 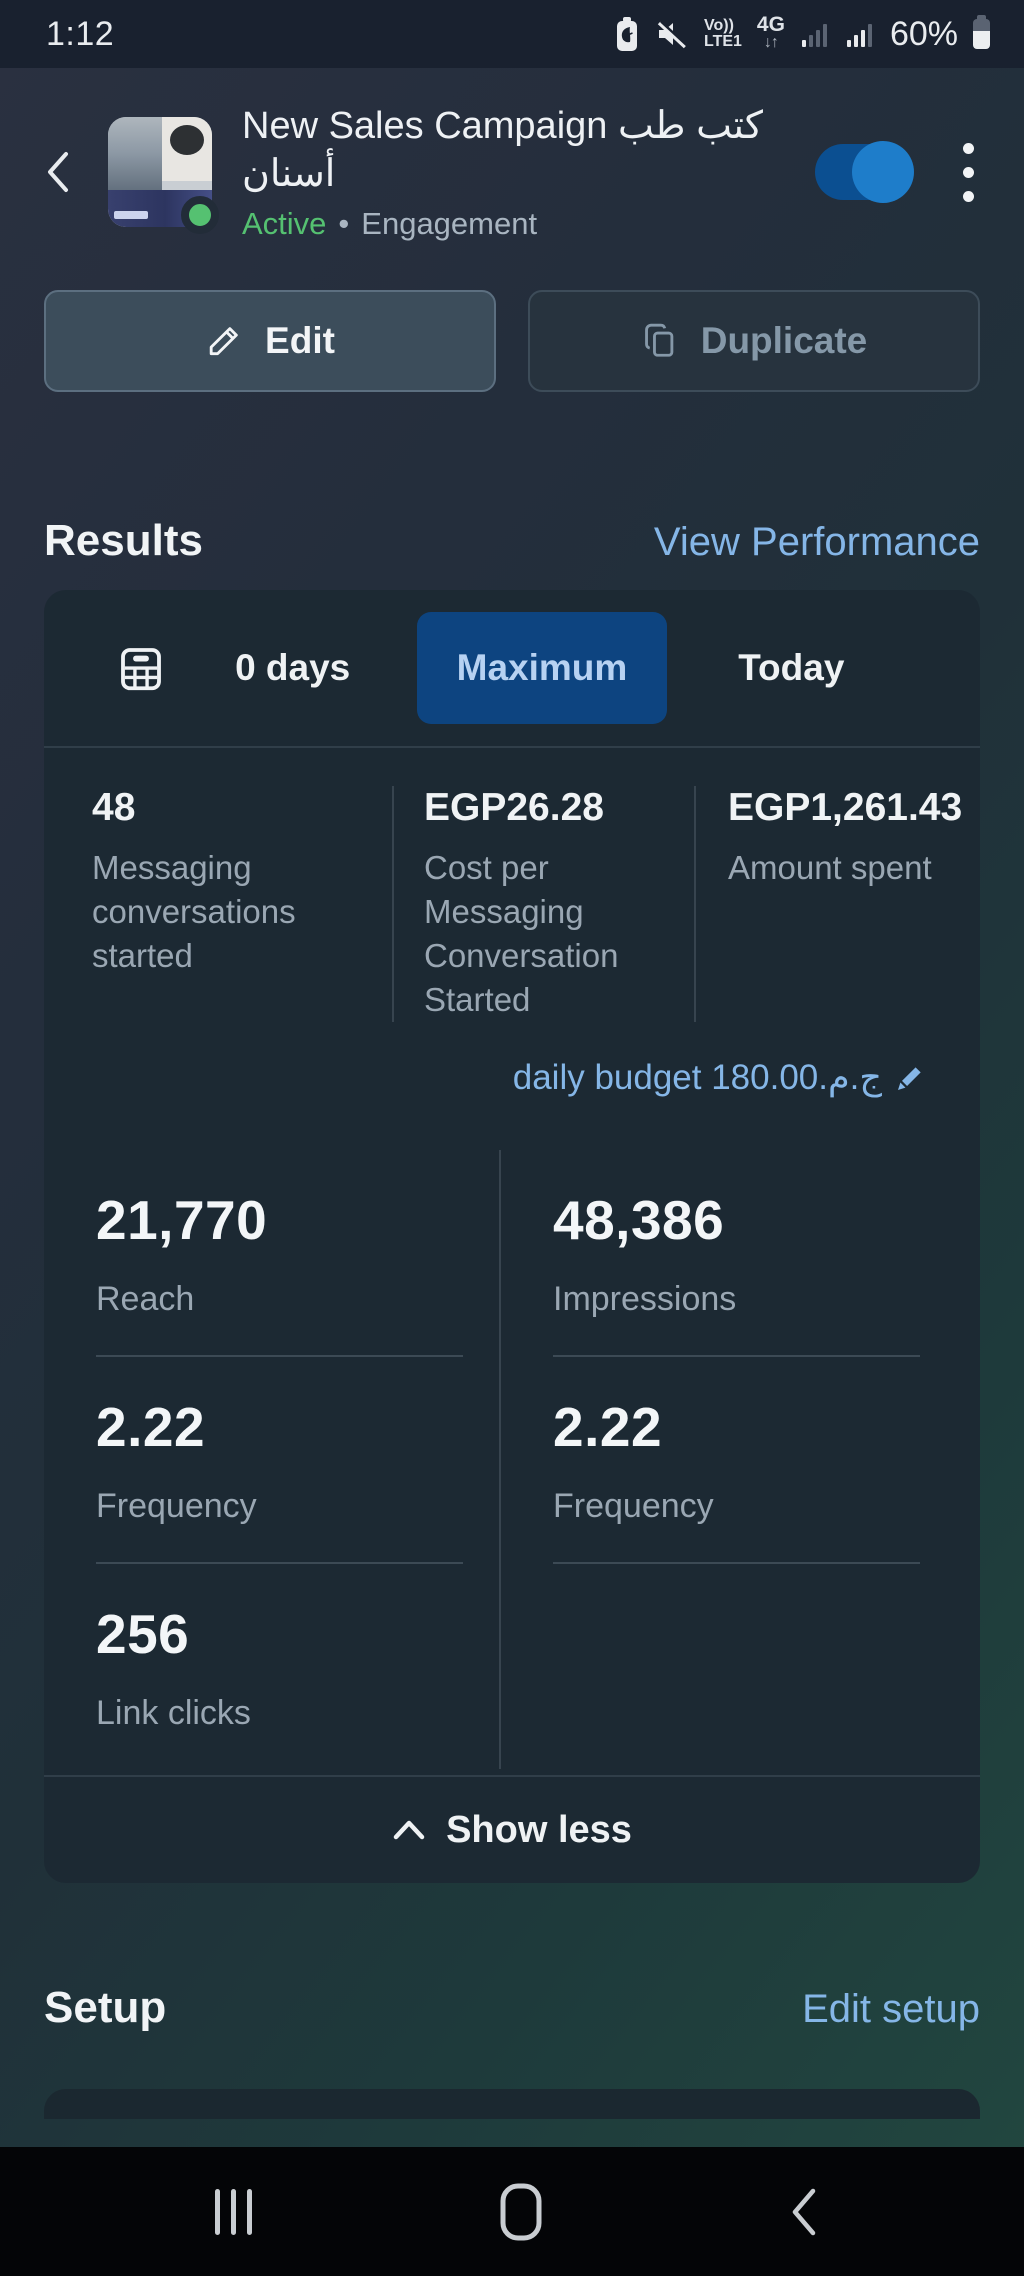 I want to click on duplicate-button: Duplicate, so click(x=754, y=341).